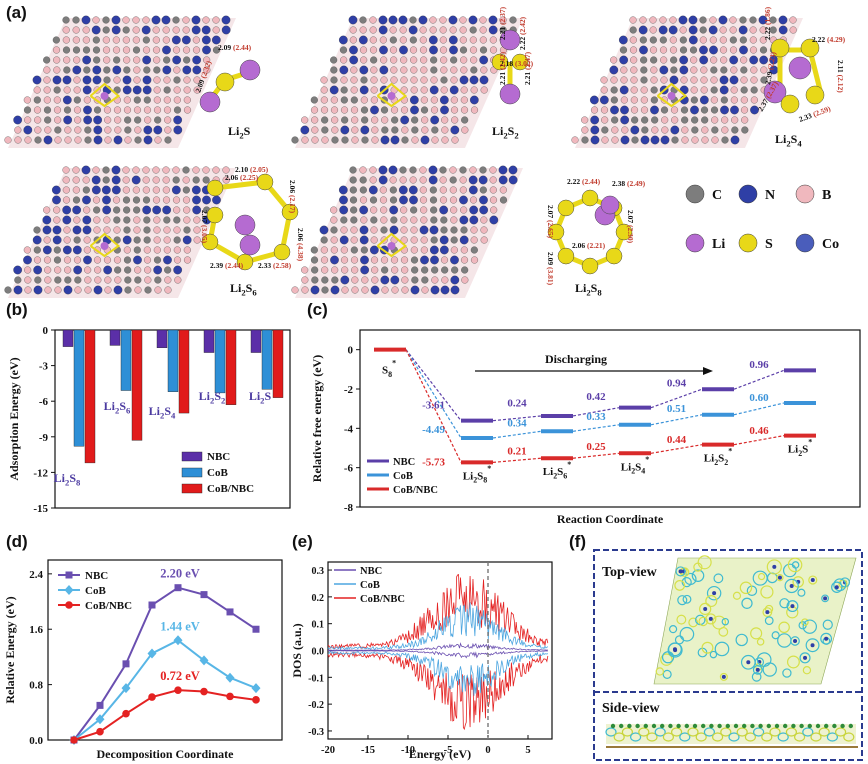 The image size is (868, 764). Describe the element at coordinates (245, 225) in the screenshot. I see `li-atom` at that location.